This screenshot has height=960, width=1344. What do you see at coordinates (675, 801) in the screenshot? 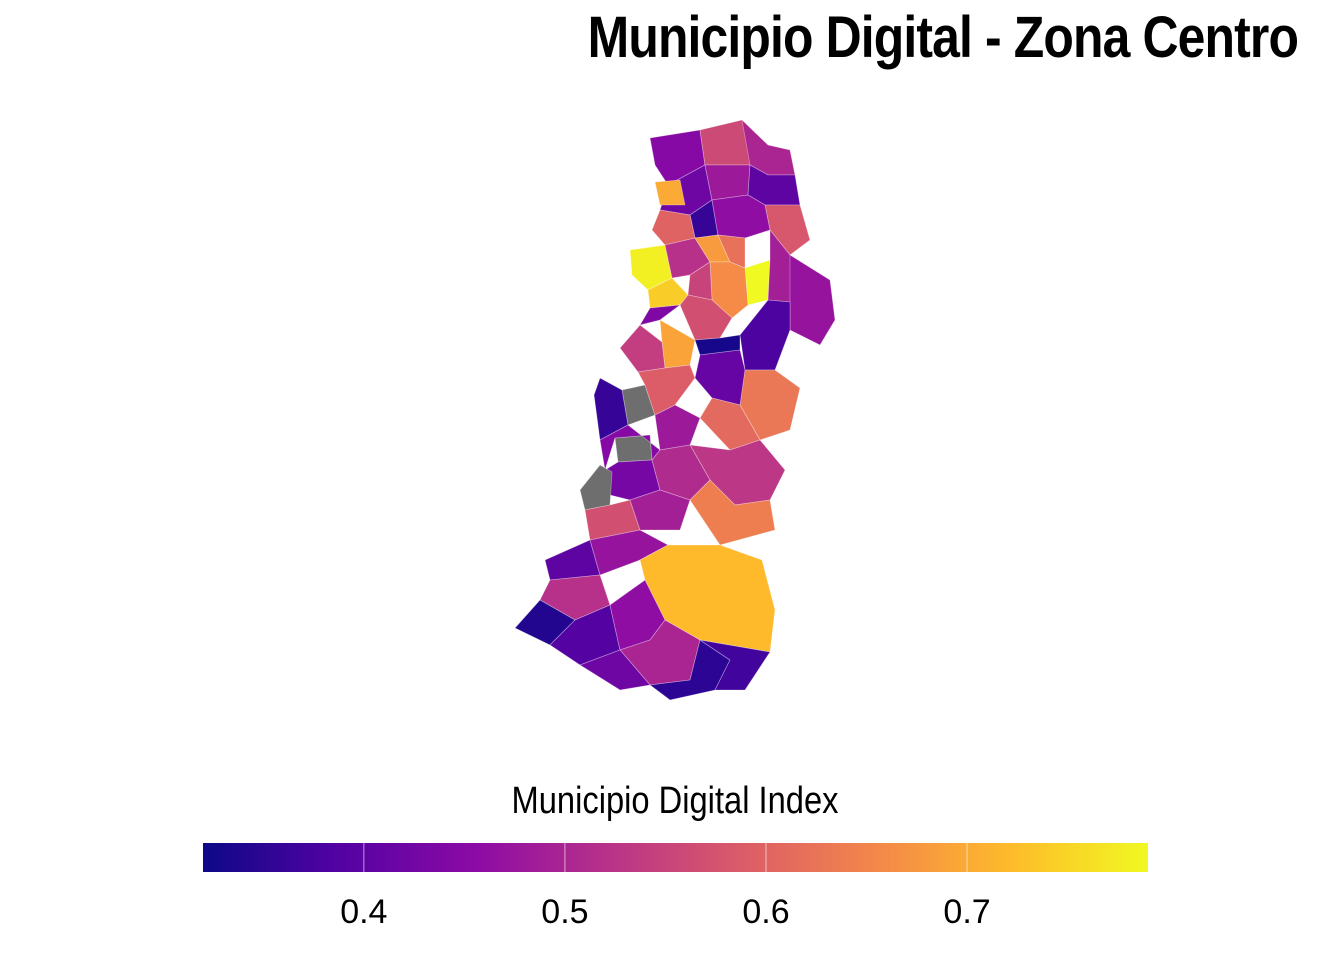
I see `legend-title: Municipio Digital Index` at bounding box center [675, 801].